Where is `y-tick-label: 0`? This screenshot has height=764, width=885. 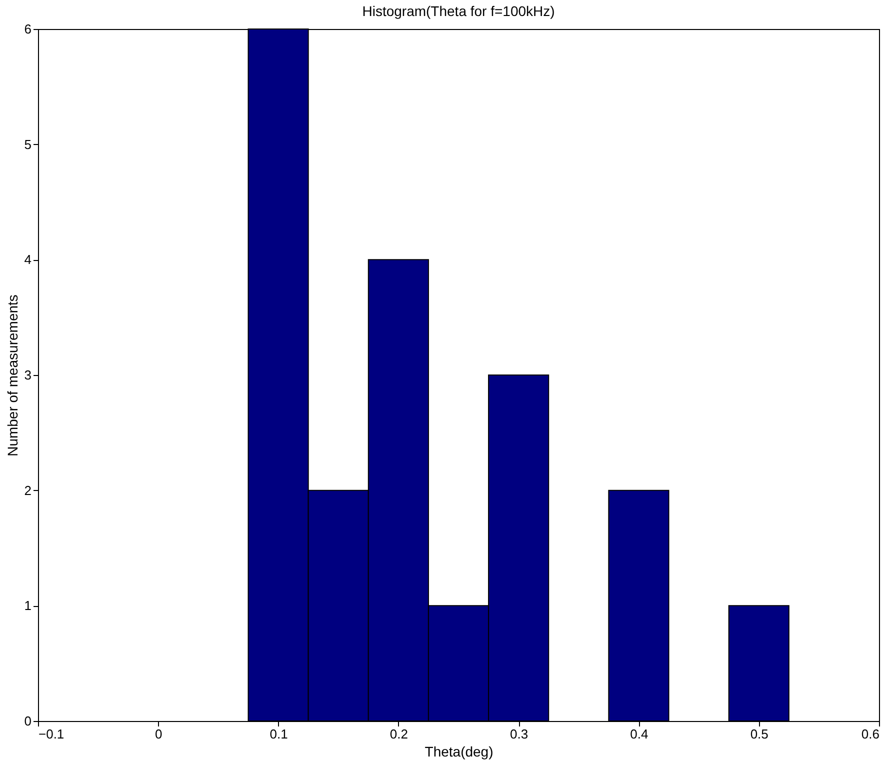
y-tick-label: 0 is located at coordinates (28, 721).